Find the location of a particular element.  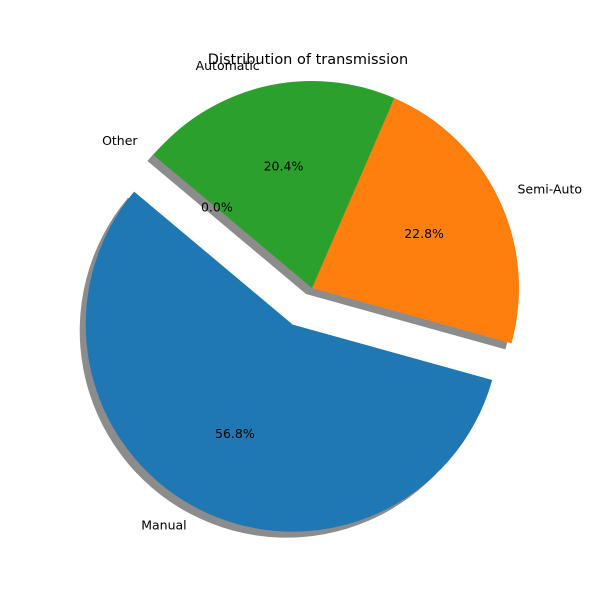

chart-title: Distribution of transmission is located at coordinates (308, 60).